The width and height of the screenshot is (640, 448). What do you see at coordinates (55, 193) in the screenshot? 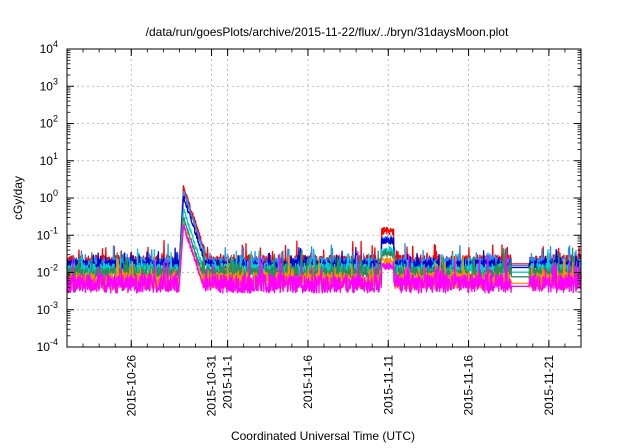
I see `y-tick-label-exponent: 0` at bounding box center [55, 193].